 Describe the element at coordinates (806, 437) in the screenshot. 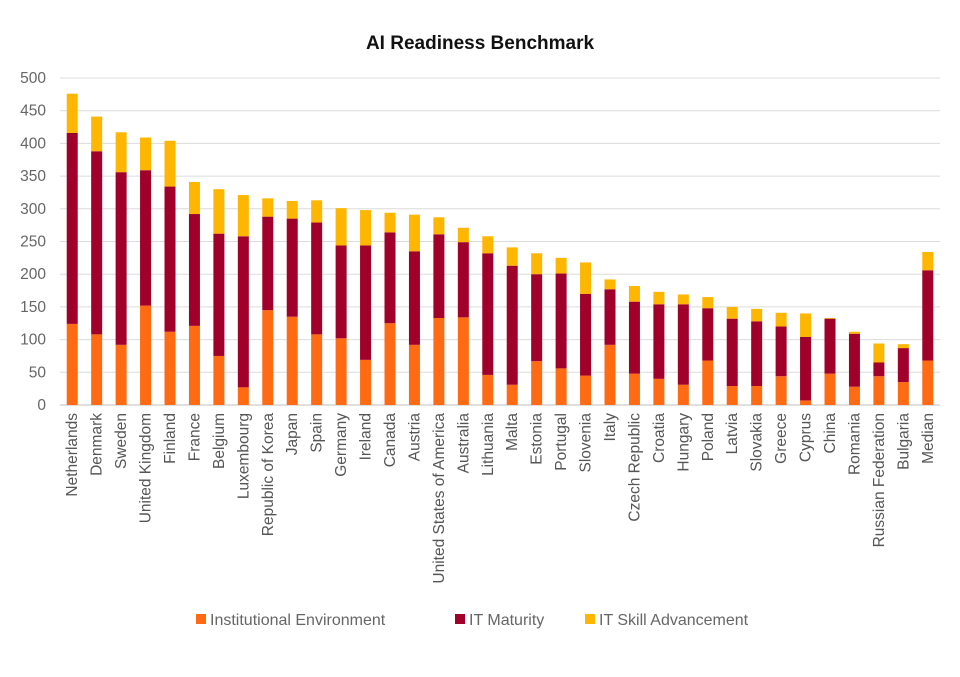

I see `x-tick-label: Cyprus` at that location.